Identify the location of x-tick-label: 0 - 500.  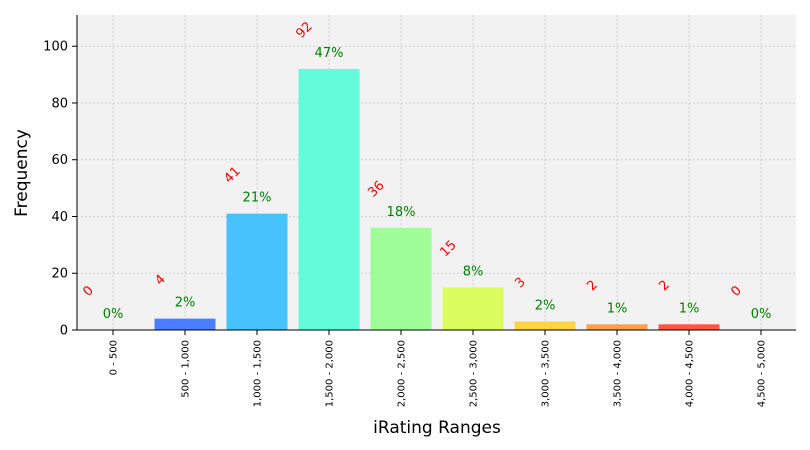
(114, 357).